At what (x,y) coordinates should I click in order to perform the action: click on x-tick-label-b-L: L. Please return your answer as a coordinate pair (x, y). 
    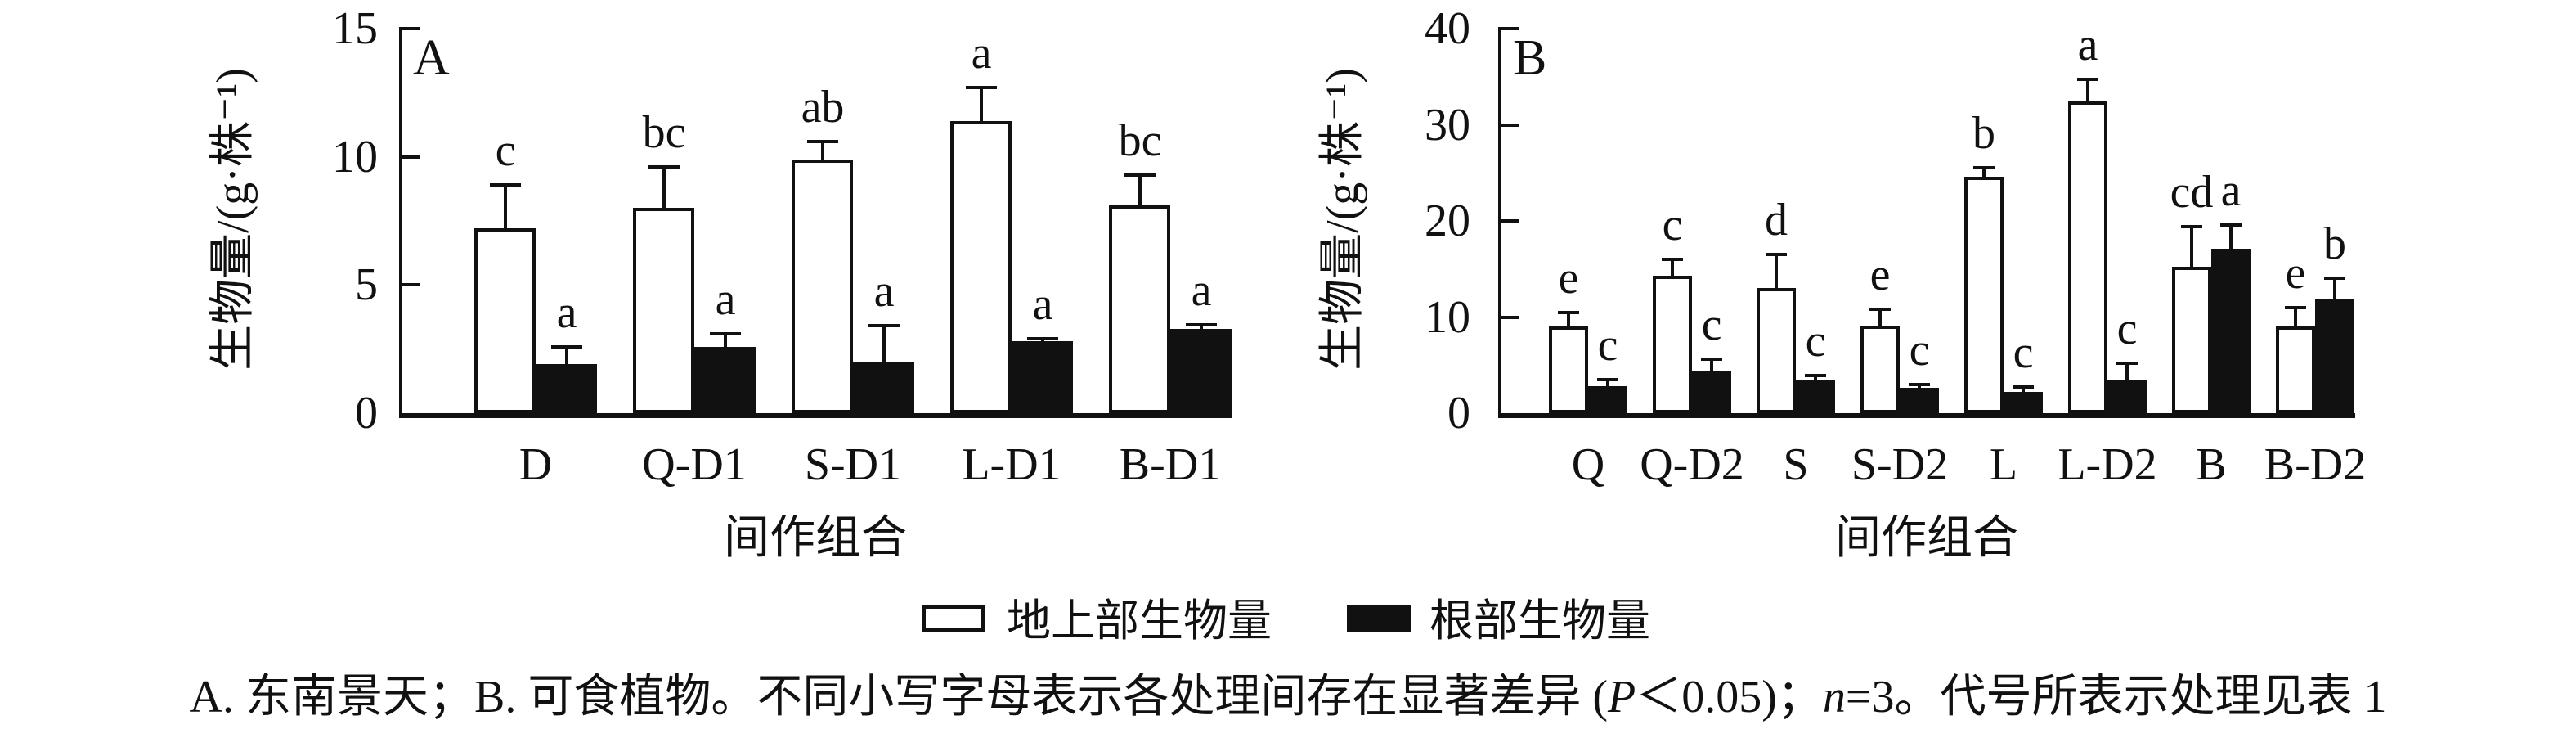
    Looking at the image, I should click on (2004, 465).